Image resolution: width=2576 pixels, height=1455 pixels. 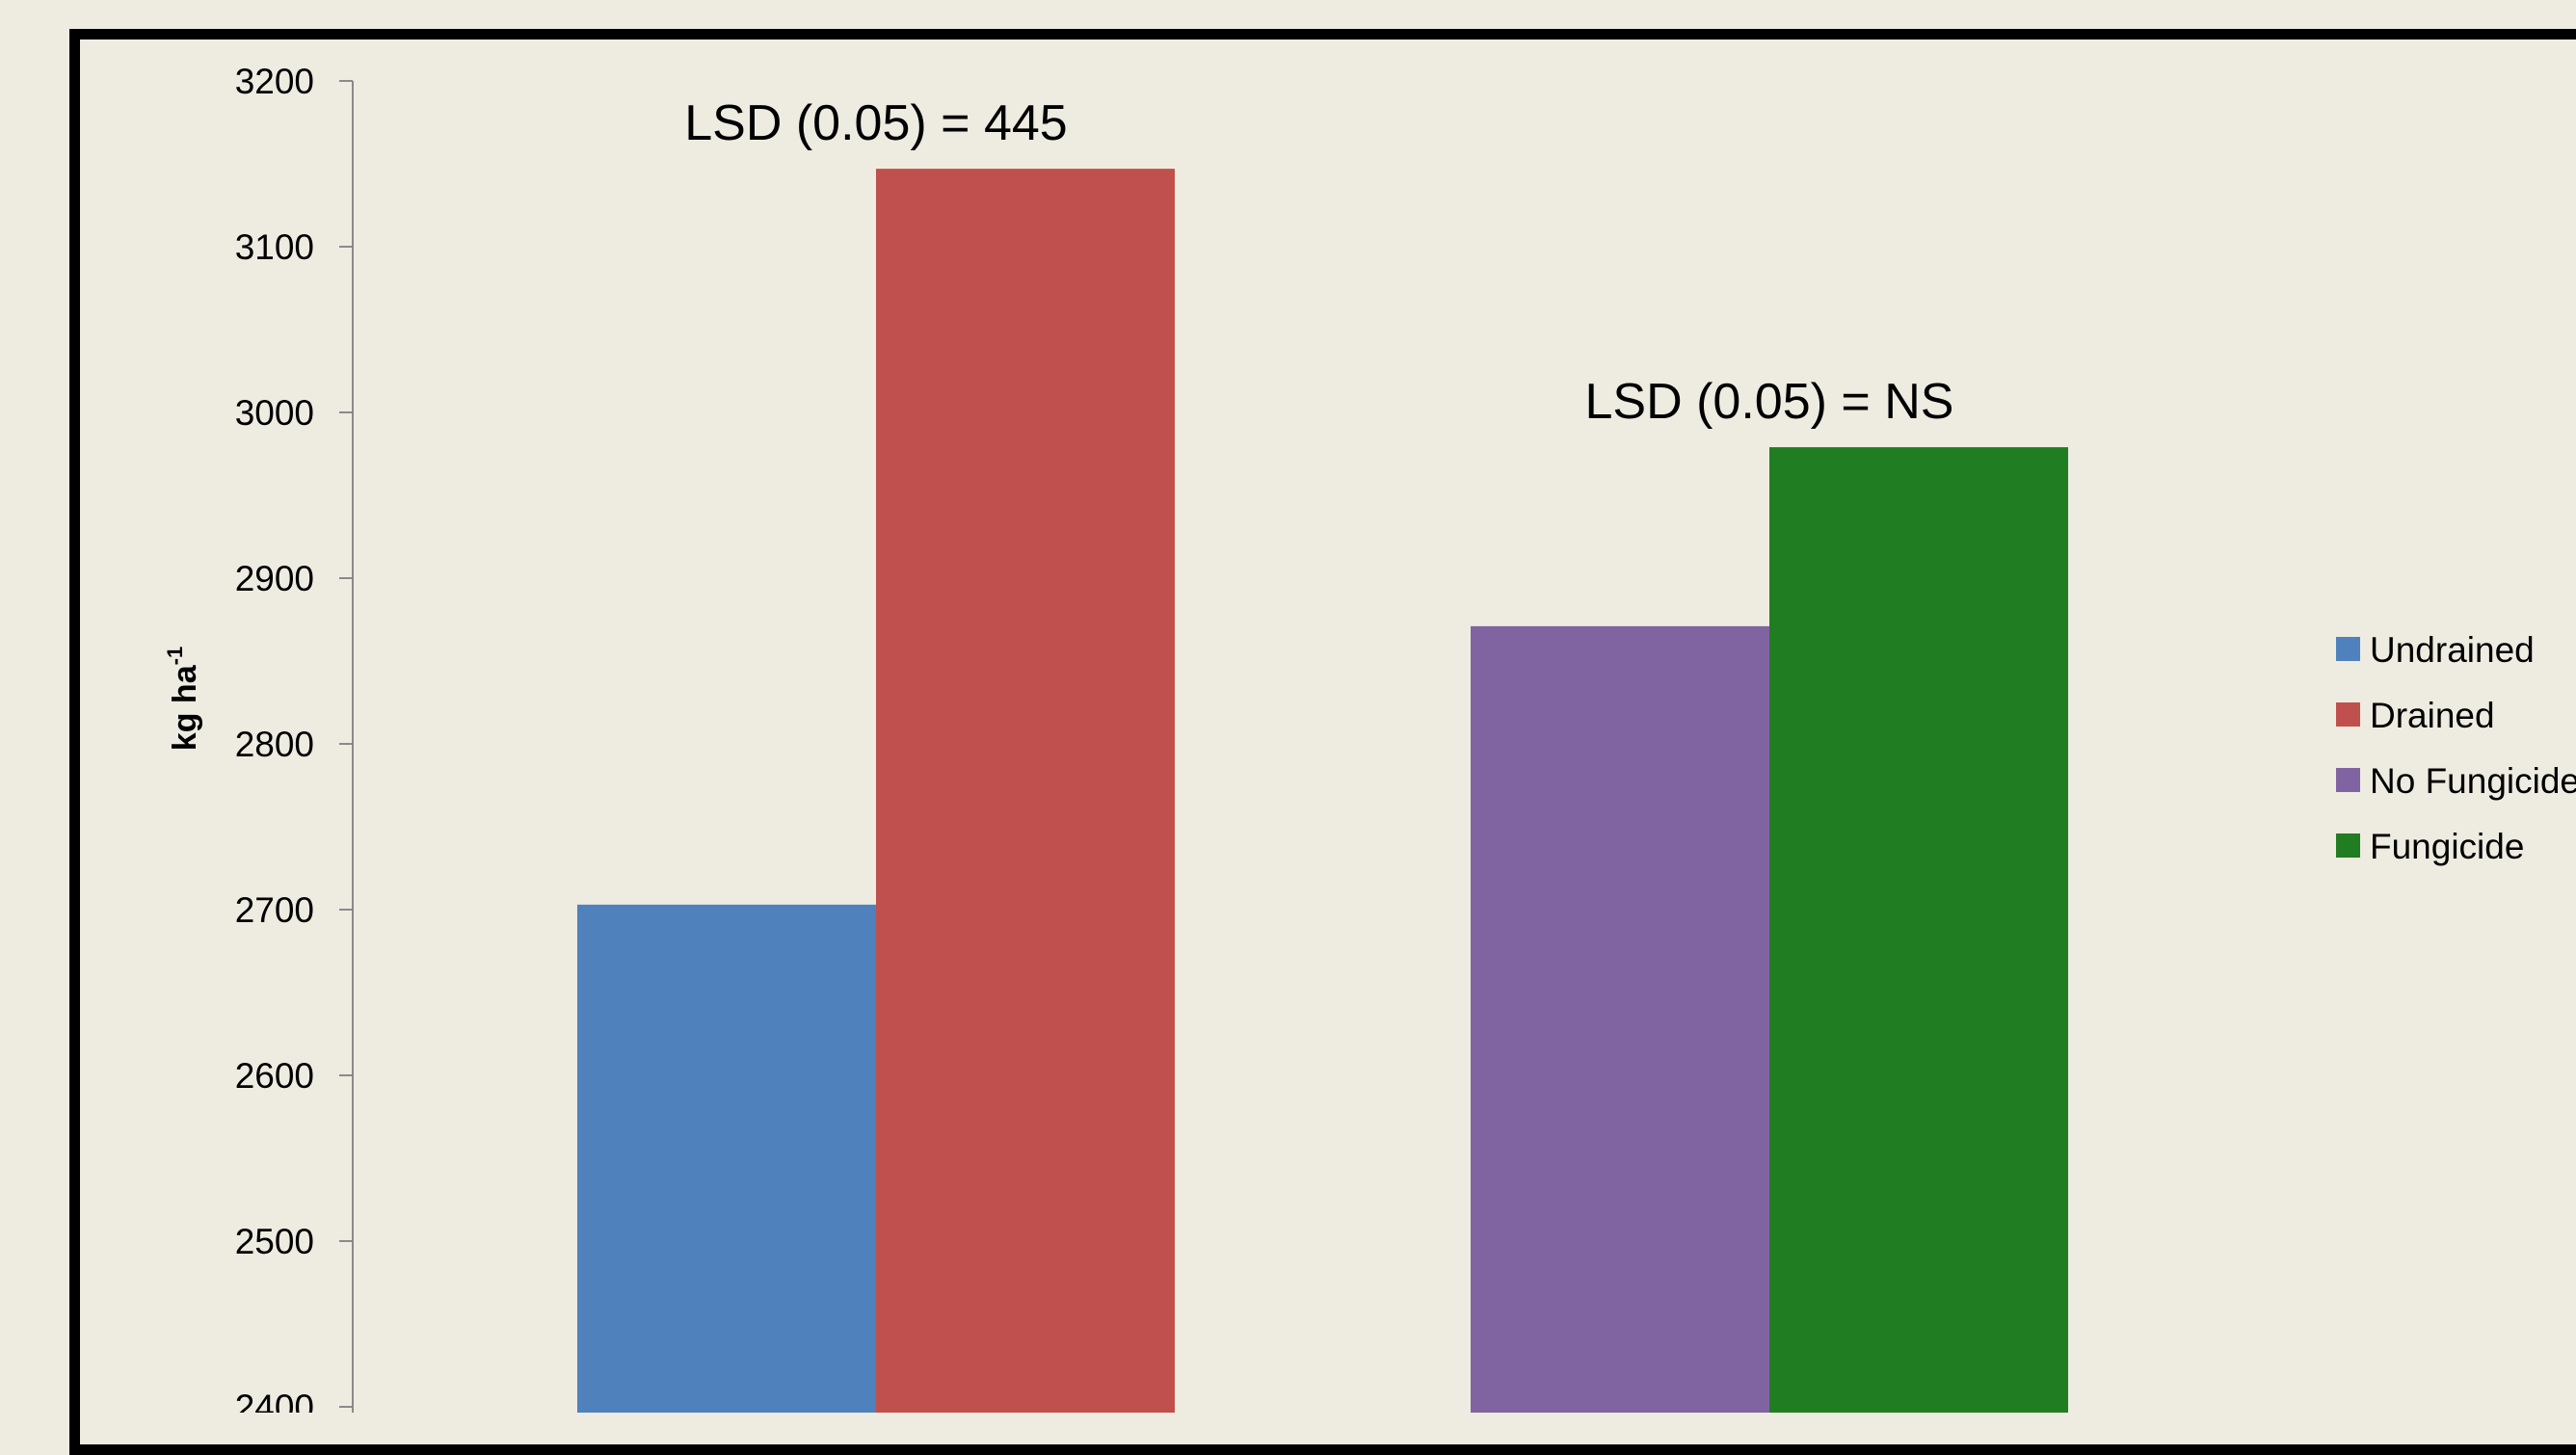 What do you see at coordinates (274, 1401) in the screenshot?
I see `y-tick-label: 2400` at bounding box center [274, 1401].